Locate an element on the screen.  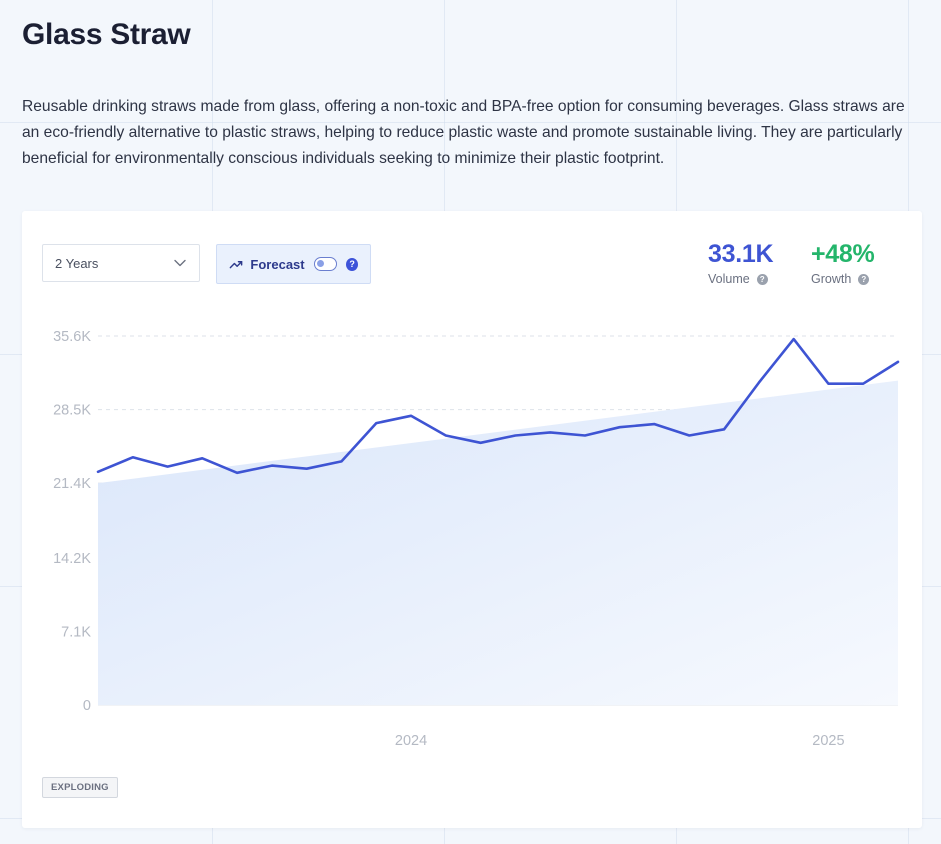
volume-value: 33.1K is located at coordinates (741, 254).